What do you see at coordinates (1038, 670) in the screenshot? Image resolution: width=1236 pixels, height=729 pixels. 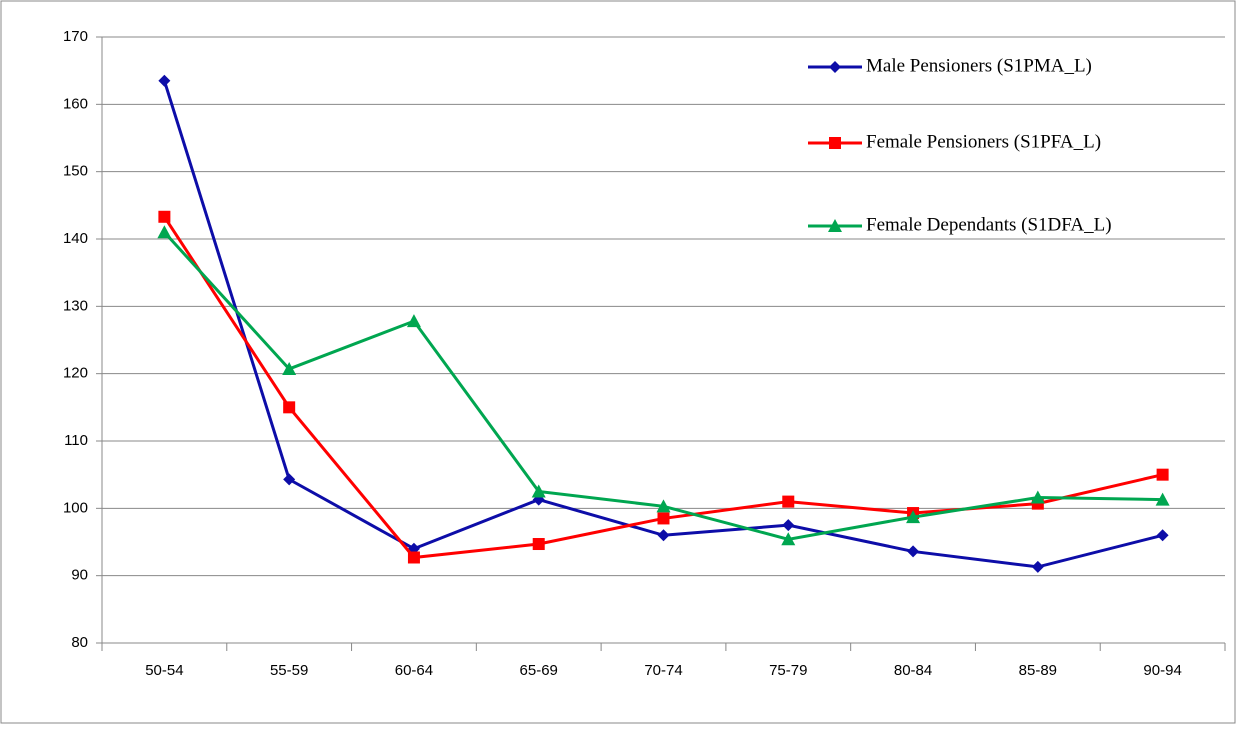 I see `x-tick-label: 85-89` at bounding box center [1038, 670].